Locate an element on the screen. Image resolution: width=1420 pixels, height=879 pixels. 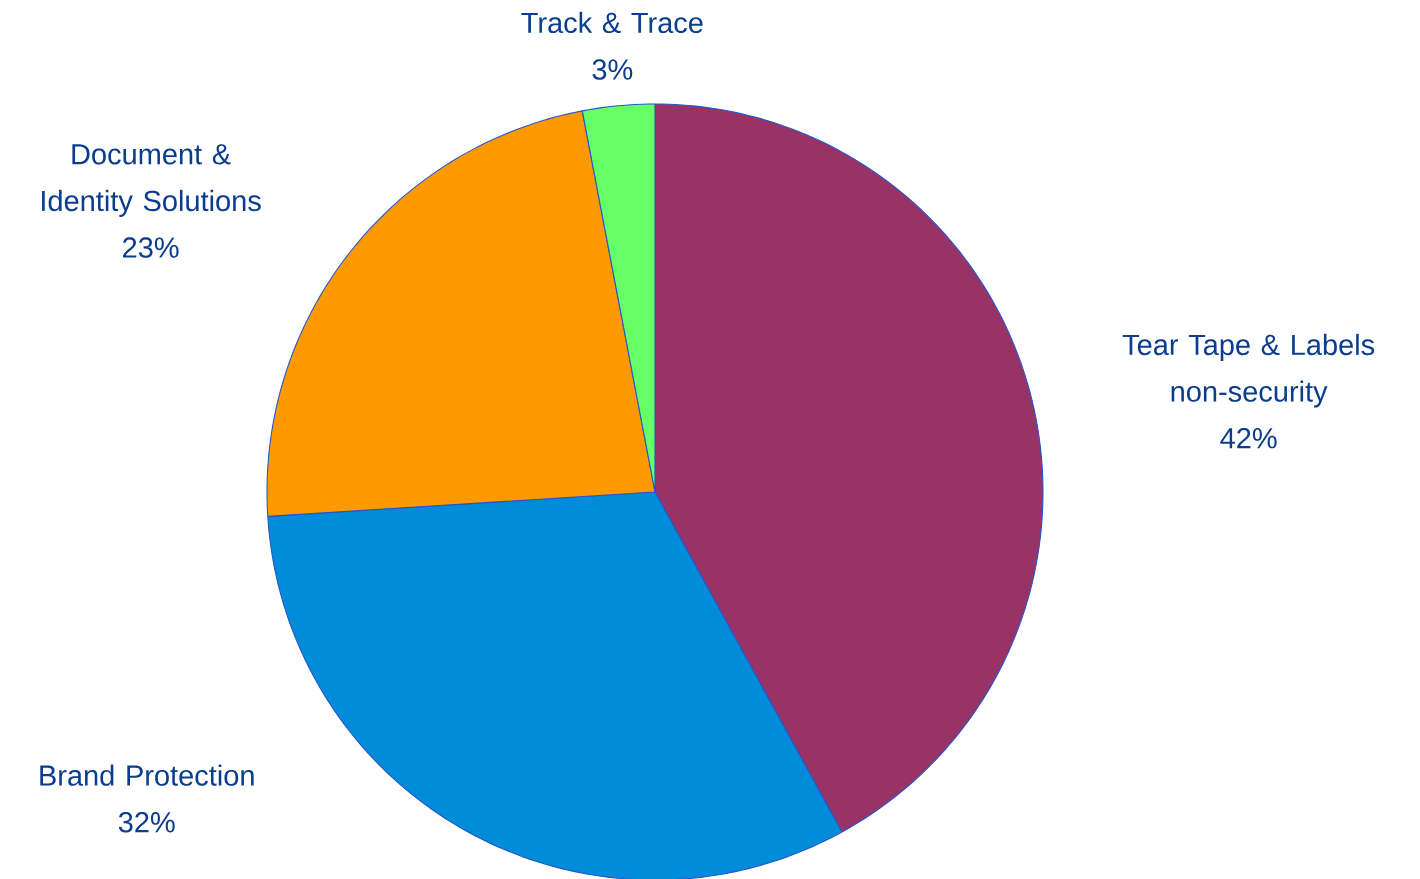
slice-label: Document & Identity Solutions is located at coordinates (151, 180).